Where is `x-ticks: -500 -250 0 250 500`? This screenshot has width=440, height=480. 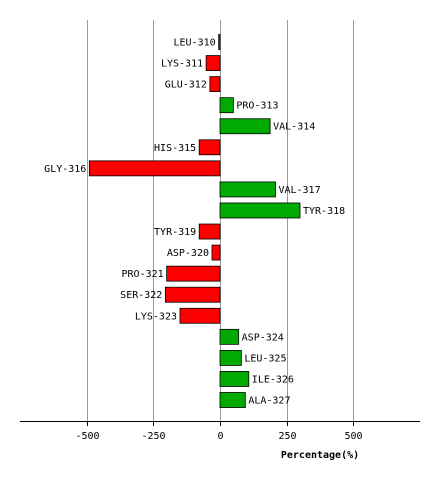 x-ticks: -500 -250 0 250 500 is located at coordinates (219, 431).